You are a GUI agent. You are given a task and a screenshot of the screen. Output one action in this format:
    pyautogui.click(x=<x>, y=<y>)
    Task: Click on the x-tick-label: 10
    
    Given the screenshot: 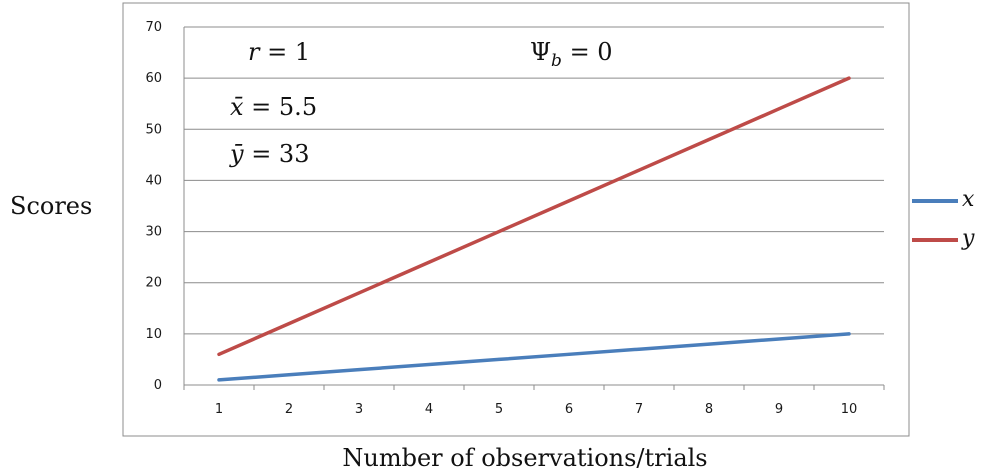 What is the action you would take?
    pyautogui.click(x=849, y=409)
    